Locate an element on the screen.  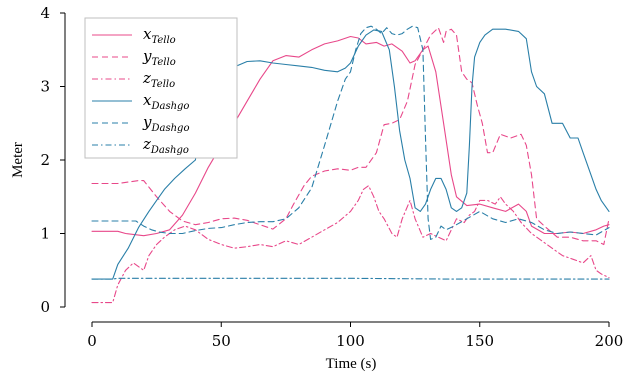
legend-box is located at coordinates (161, 88).